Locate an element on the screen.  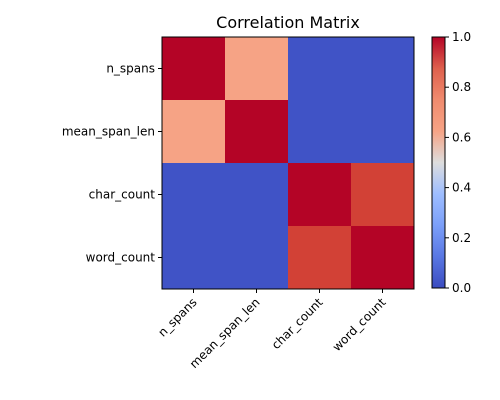
colorbar-tick-label: 0.4 is located at coordinates (461, 188).